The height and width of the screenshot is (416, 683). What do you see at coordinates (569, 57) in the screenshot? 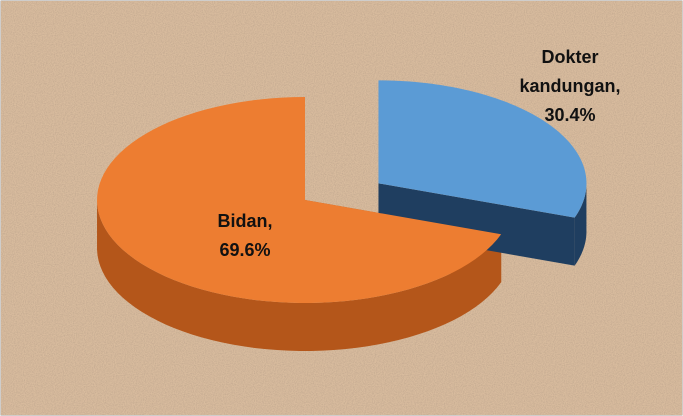
I see `label-category: Dokter` at bounding box center [569, 57].